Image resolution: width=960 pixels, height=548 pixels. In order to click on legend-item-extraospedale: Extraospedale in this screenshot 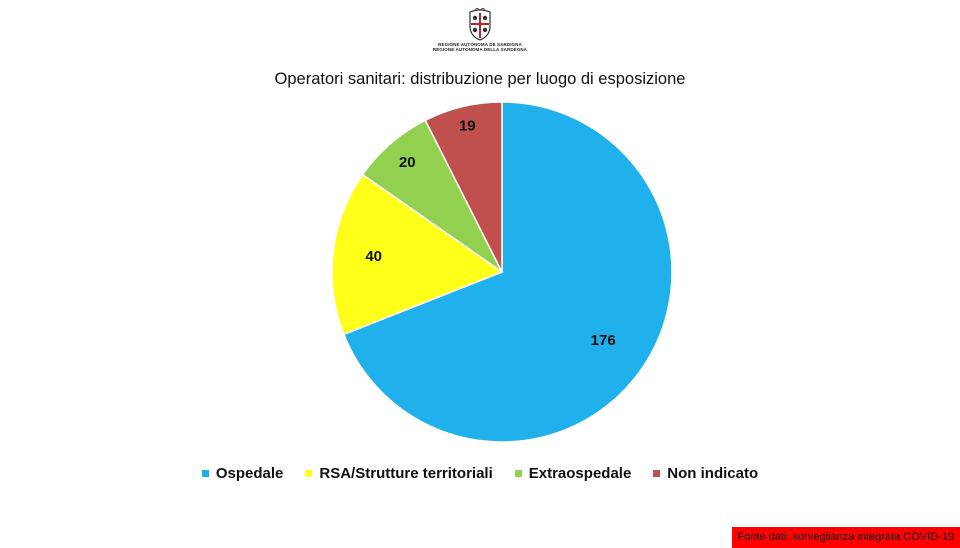, I will do `click(573, 473)`.